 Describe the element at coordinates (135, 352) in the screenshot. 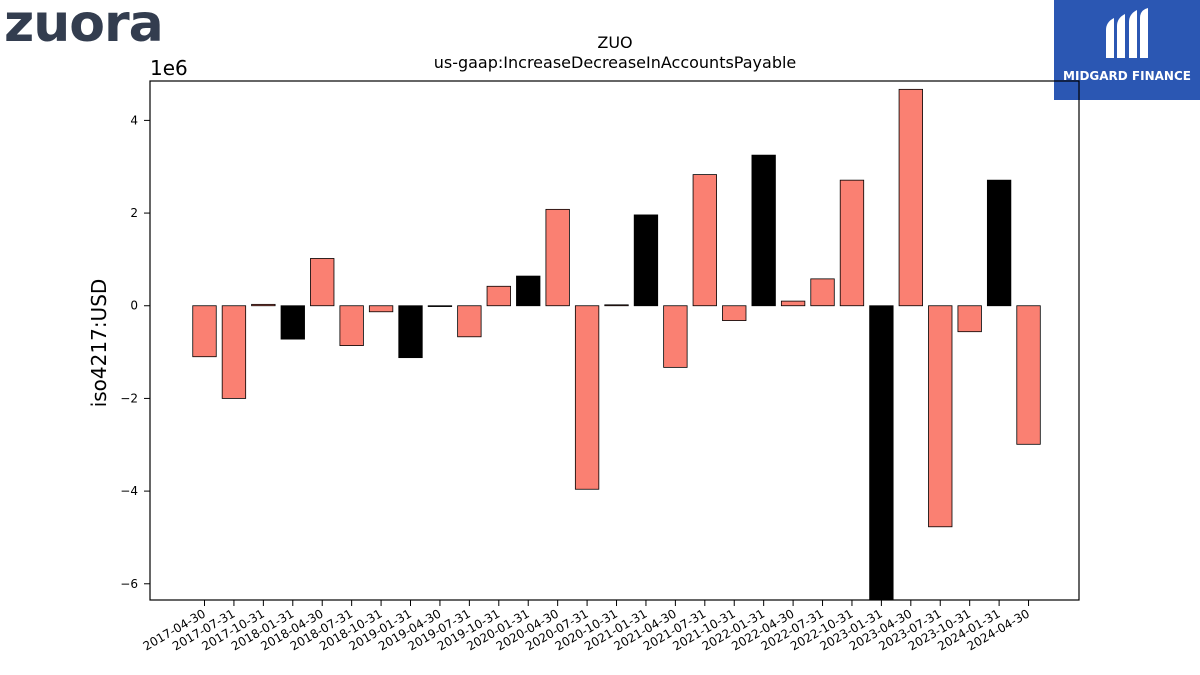

I see `y-axis: −6 −4 −2 0 2 4` at that location.